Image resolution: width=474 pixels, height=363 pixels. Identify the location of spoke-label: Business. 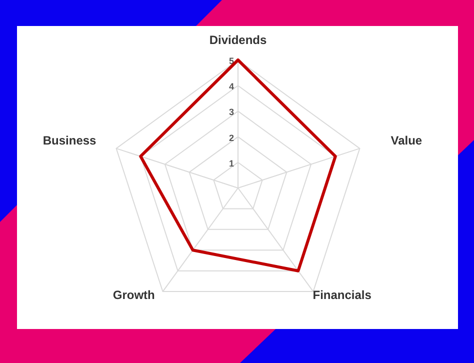
(69, 140).